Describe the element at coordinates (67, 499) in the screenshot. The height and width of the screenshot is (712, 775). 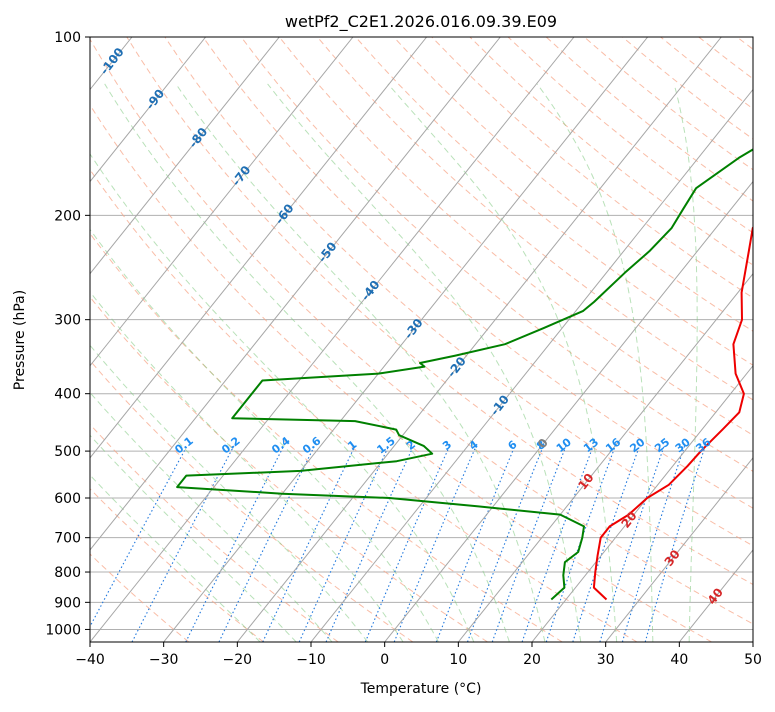
I see `y-tick-label: 600` at that location.